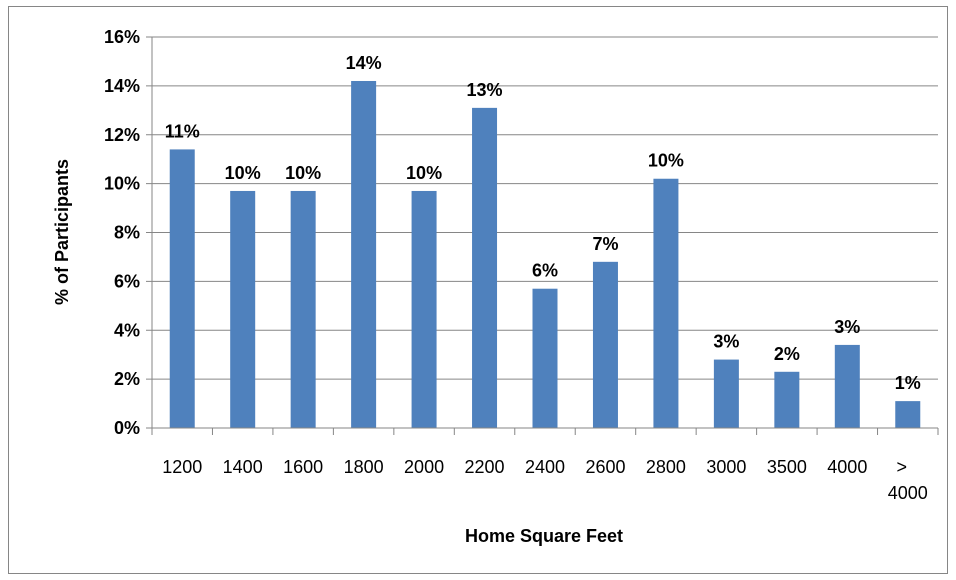  I want to click on x-tick-label: >4000, so click(908, 480).